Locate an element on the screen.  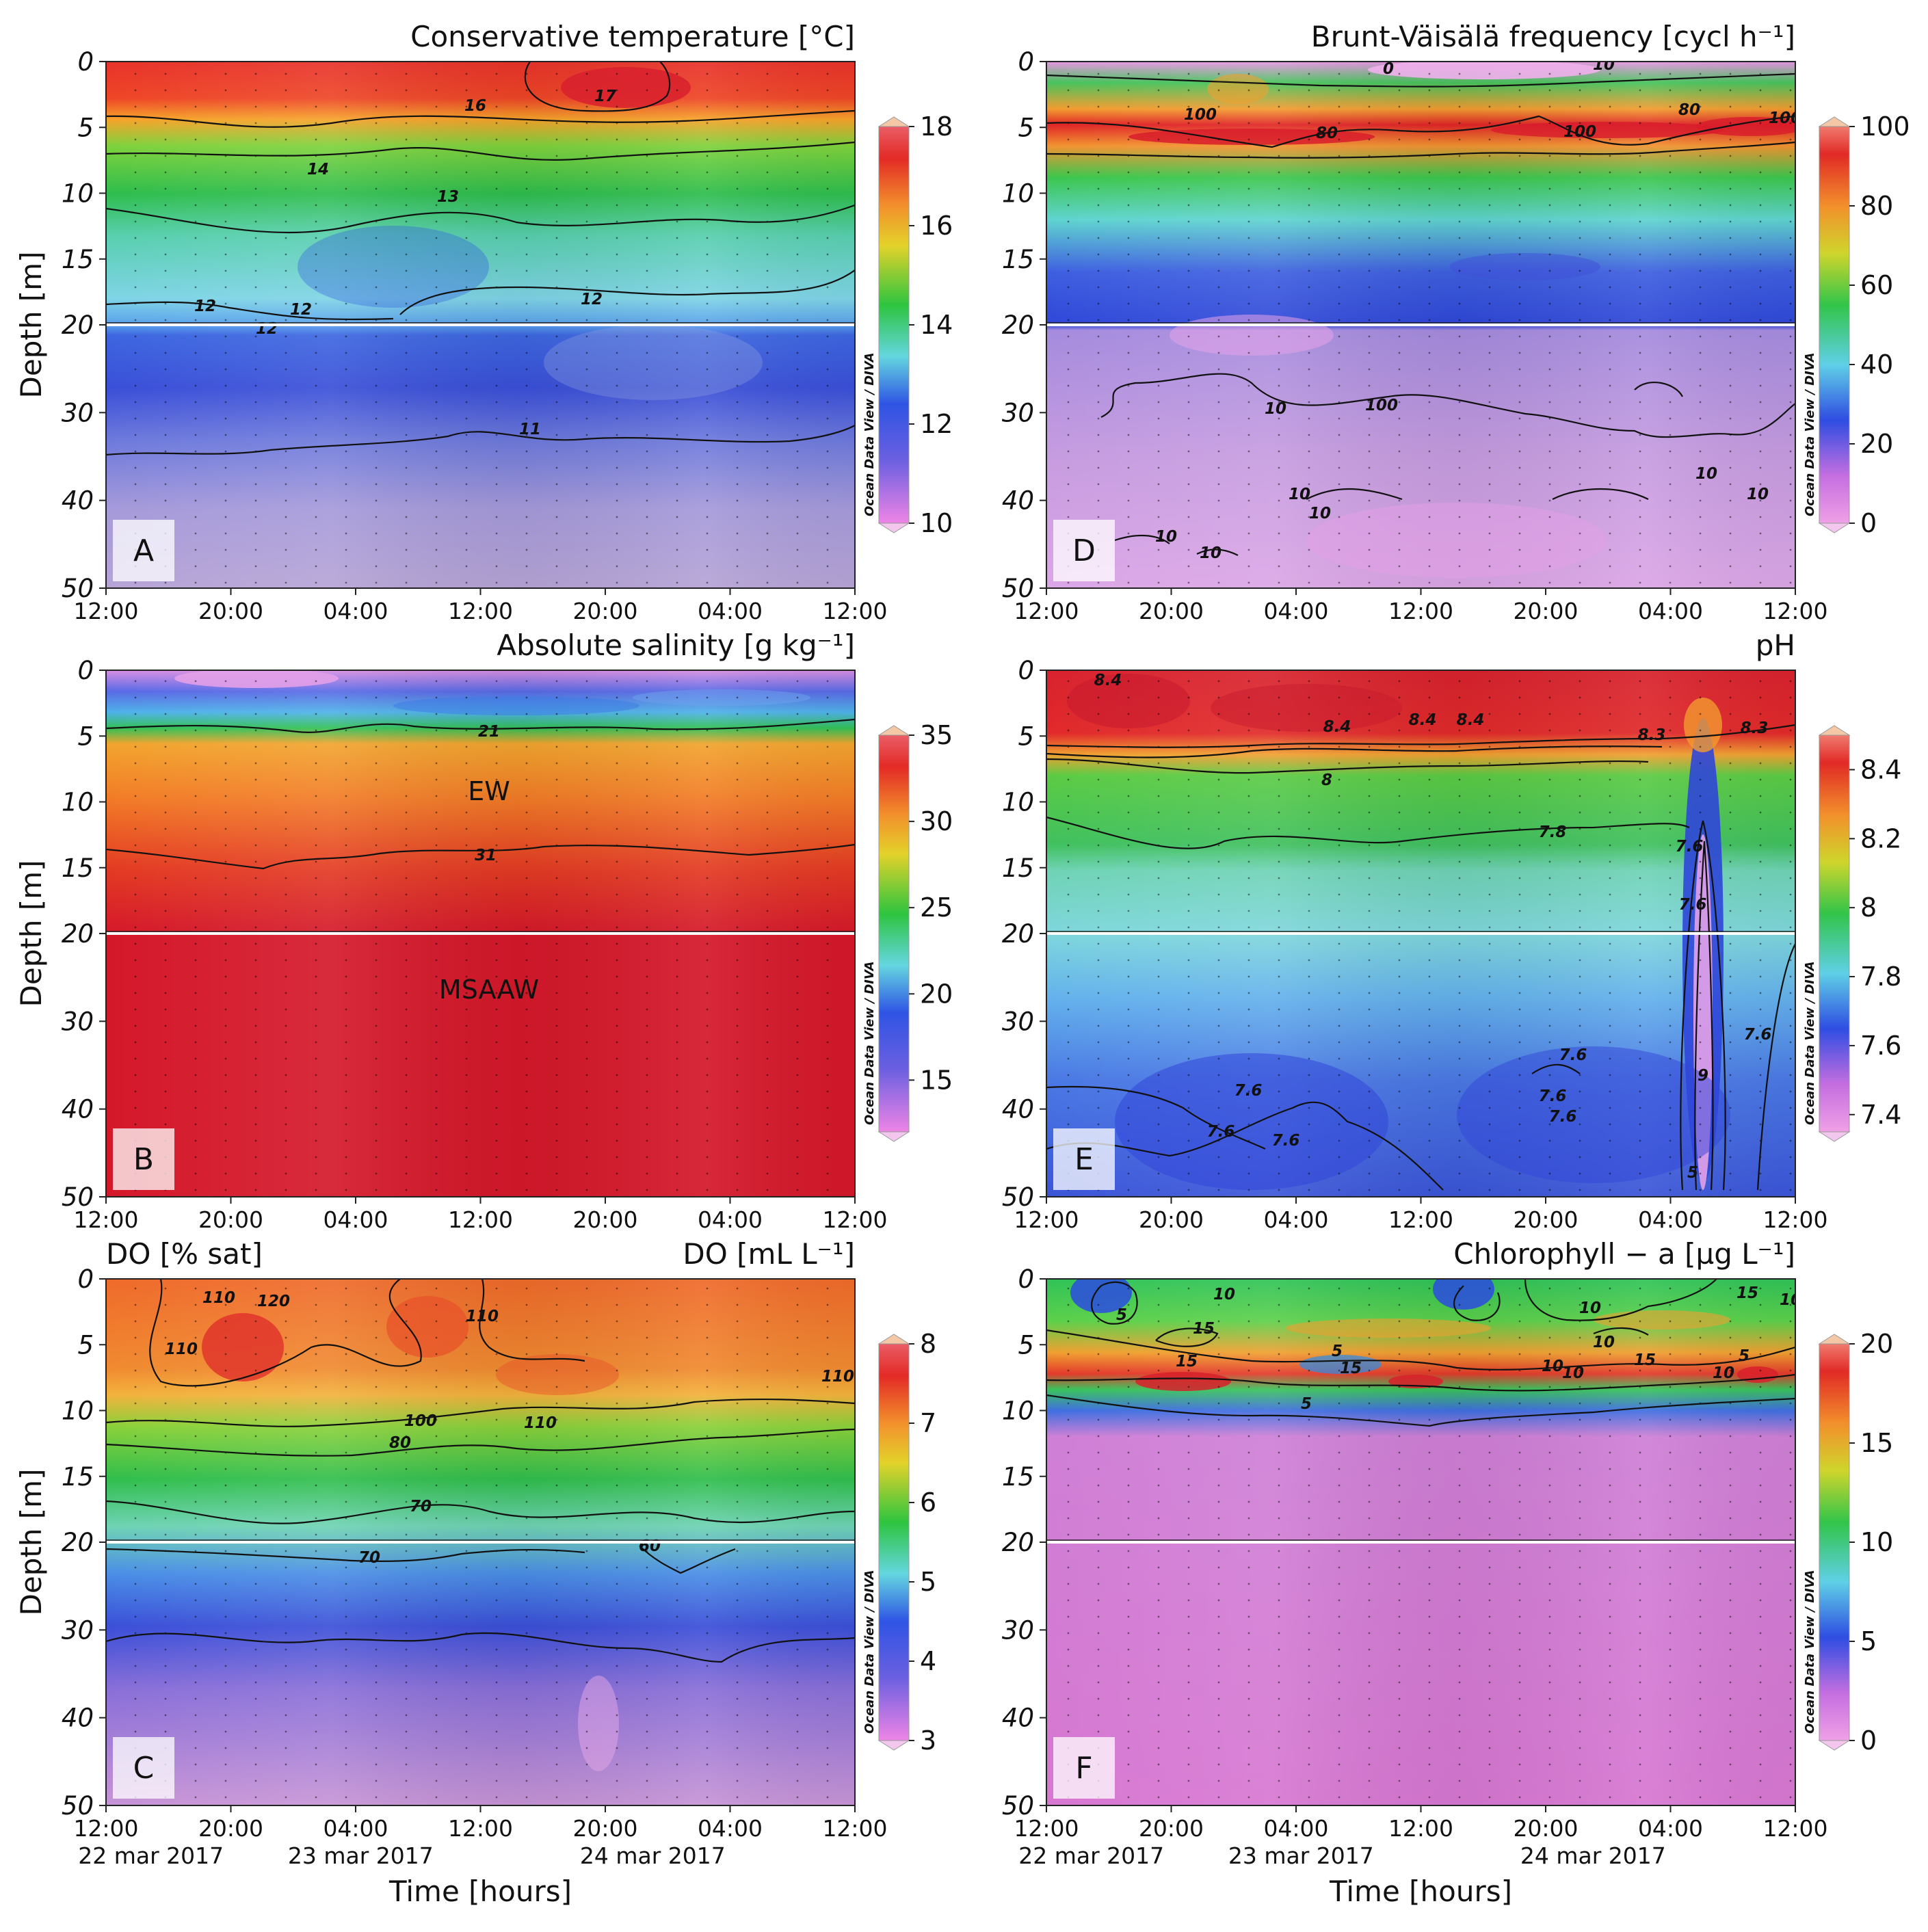
panel-title: Absolute salinity [g kg⁻¹] is located at coordinates (676, 645).